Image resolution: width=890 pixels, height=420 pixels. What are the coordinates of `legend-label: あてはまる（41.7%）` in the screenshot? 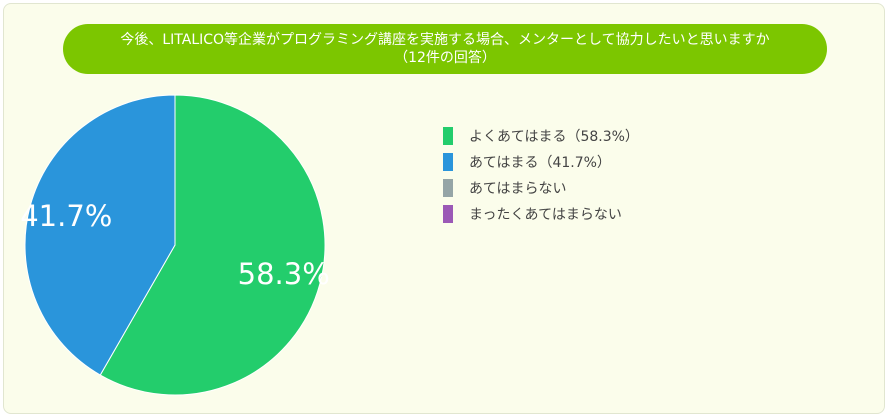 It's located at (540, 163).